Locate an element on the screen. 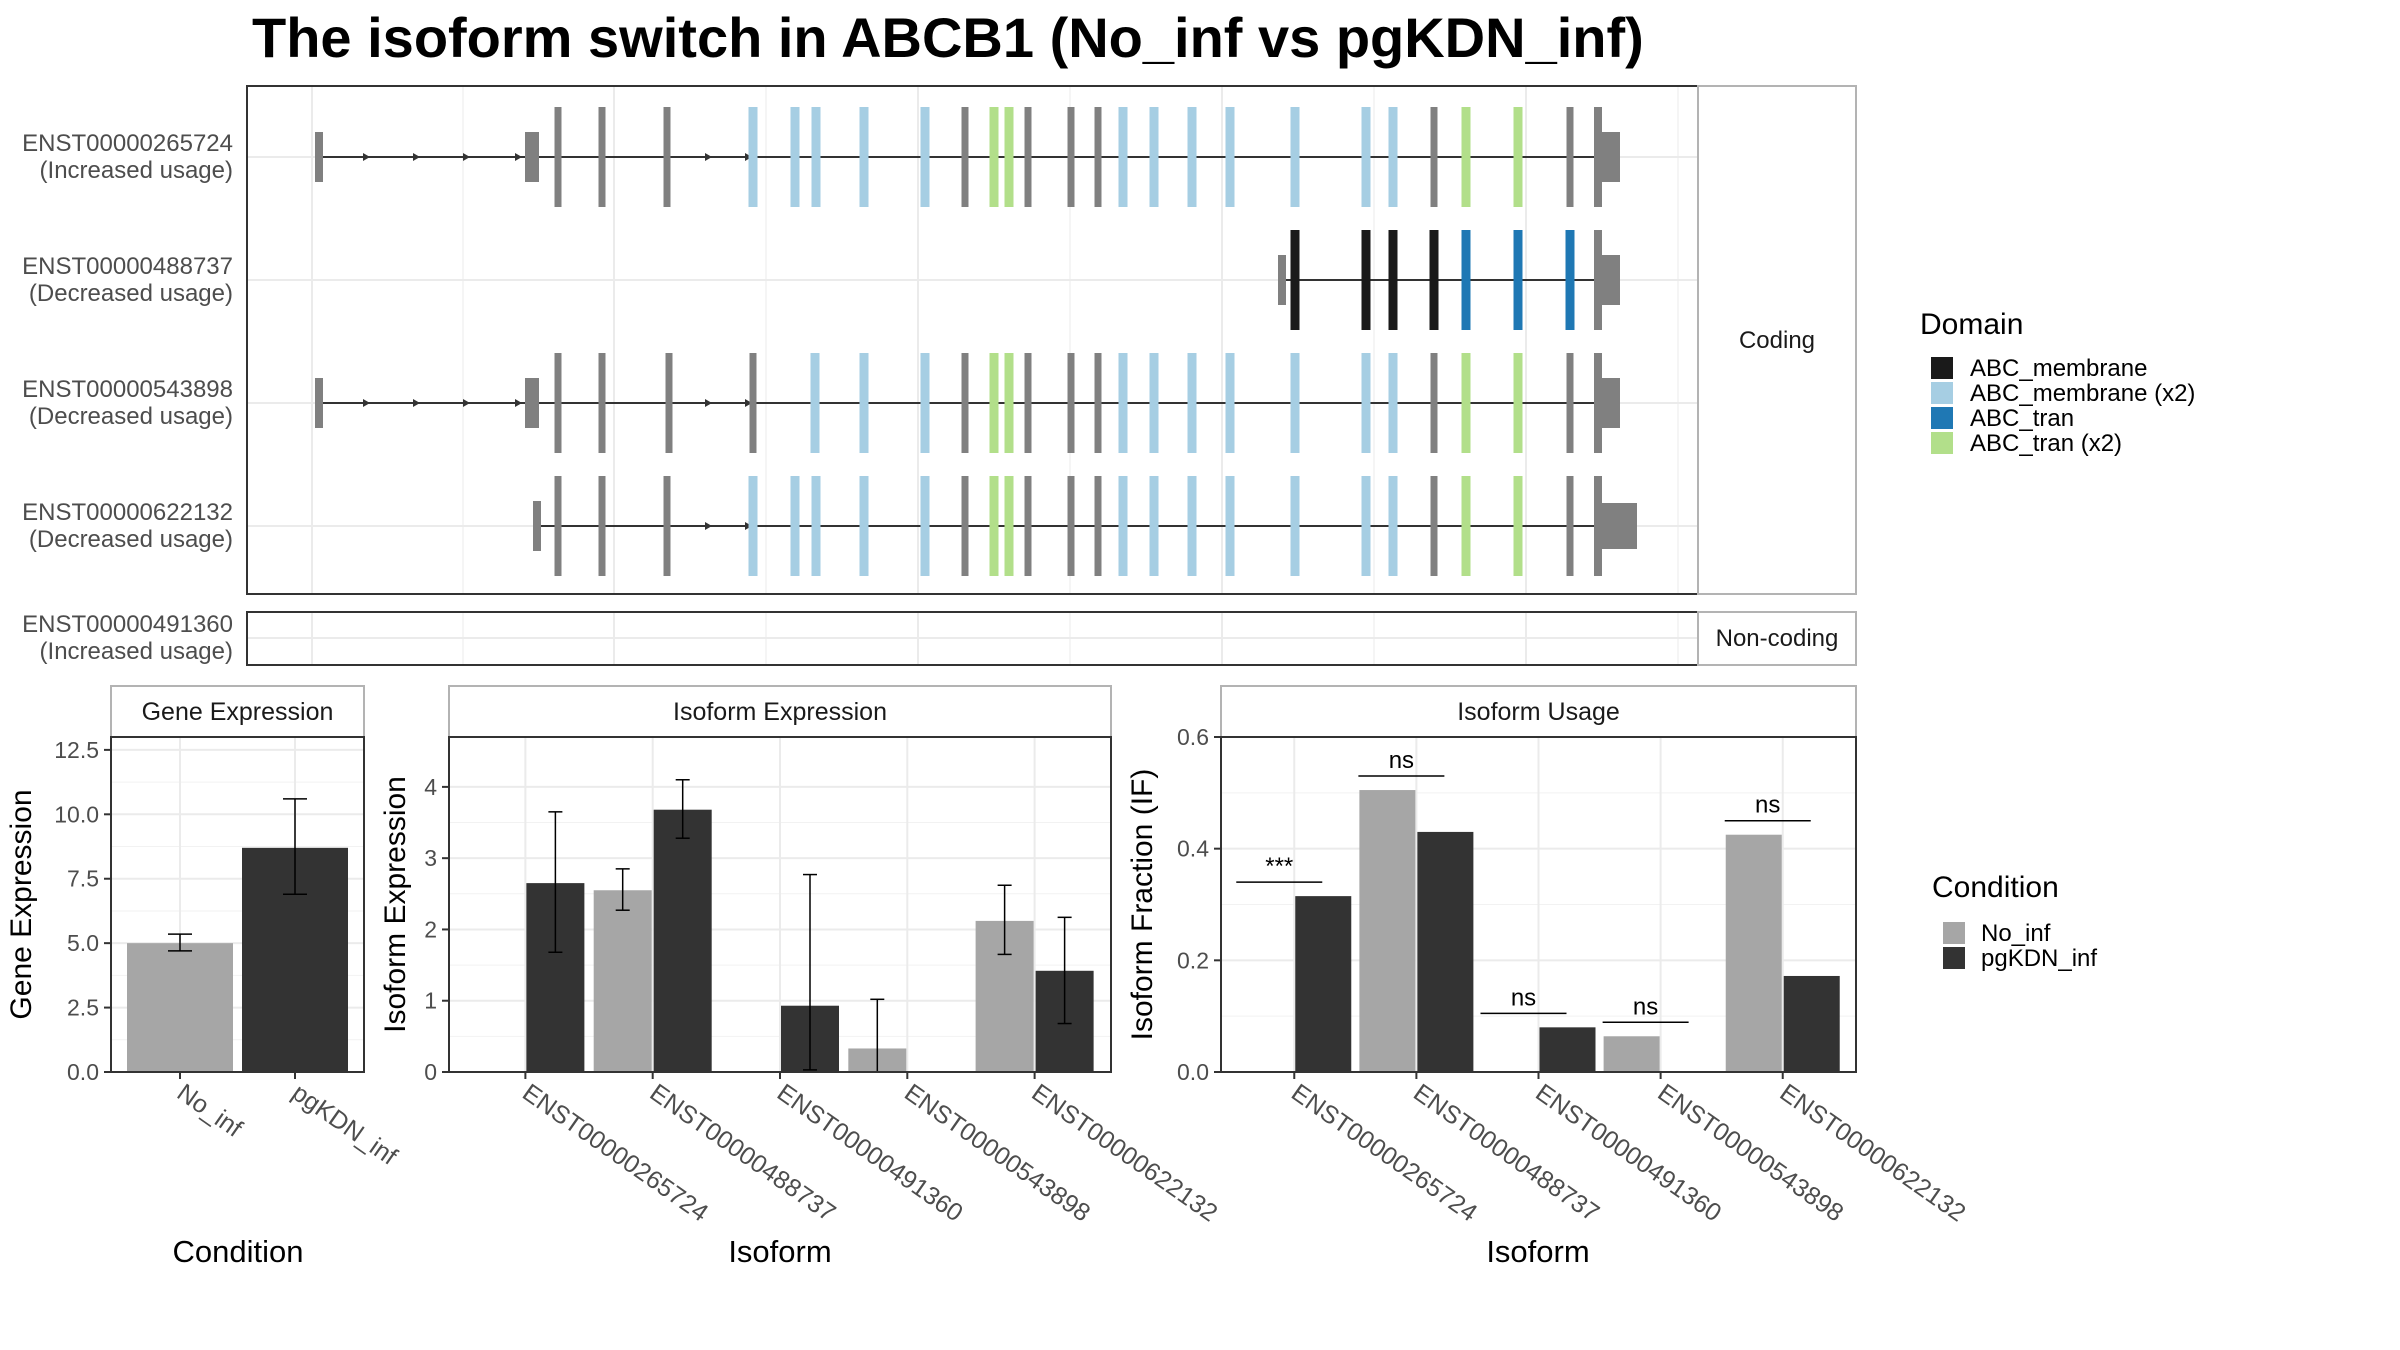 Image resolution: width=2400 pixels, height=1350 pixels. y-axis-title: Gene Expression is located at coordinates (21, 904).